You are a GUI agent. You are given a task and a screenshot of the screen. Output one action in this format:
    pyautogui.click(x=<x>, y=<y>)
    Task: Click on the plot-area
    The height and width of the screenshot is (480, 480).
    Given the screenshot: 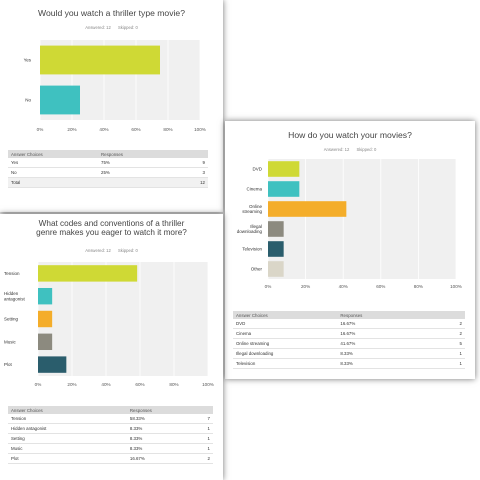 What is the action you would take?
    pyautogui.click(x=362, y=219)
    